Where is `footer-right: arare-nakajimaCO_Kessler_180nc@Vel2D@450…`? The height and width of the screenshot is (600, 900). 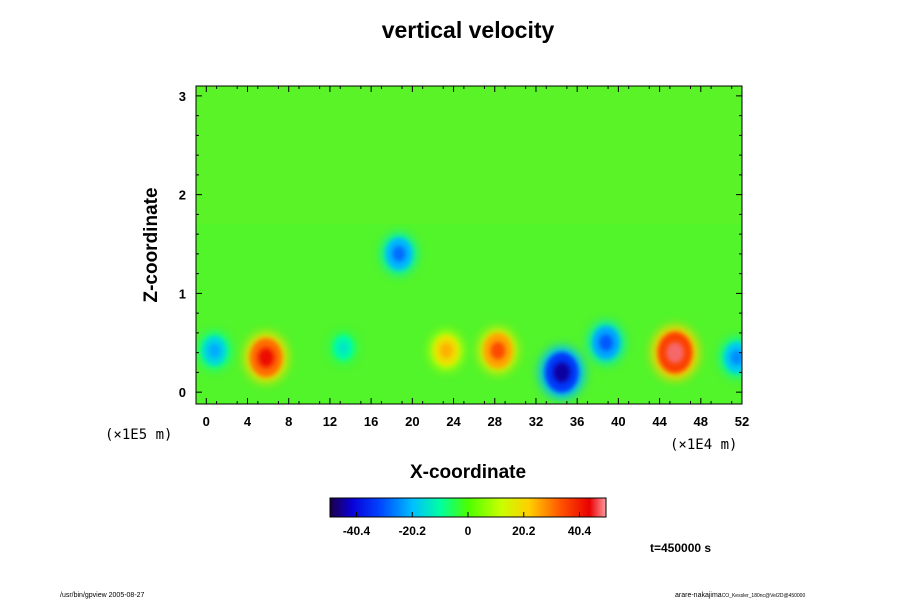
footer-right: arare-nakajimaCO_Kessler_180nc@Vel2D@450… is located at coordinates (740, 595).